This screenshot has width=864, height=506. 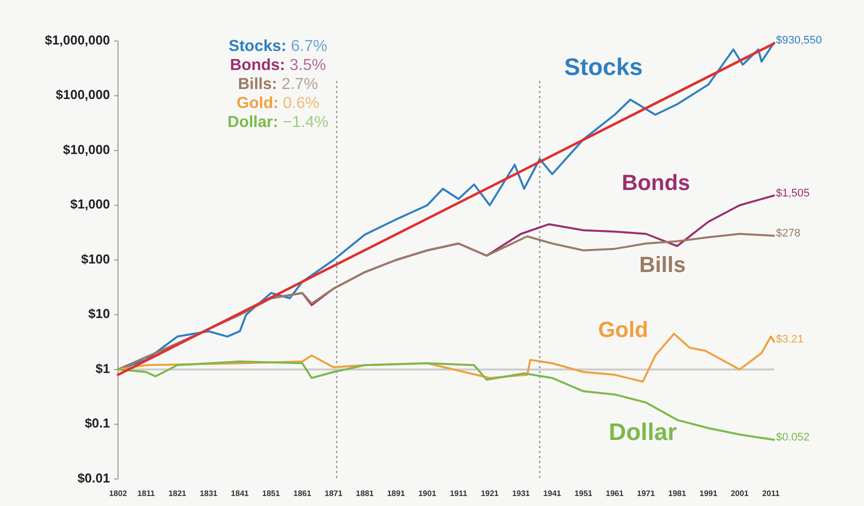 I want to click on x-tick-label: 1811, so click(x=146, y=493).